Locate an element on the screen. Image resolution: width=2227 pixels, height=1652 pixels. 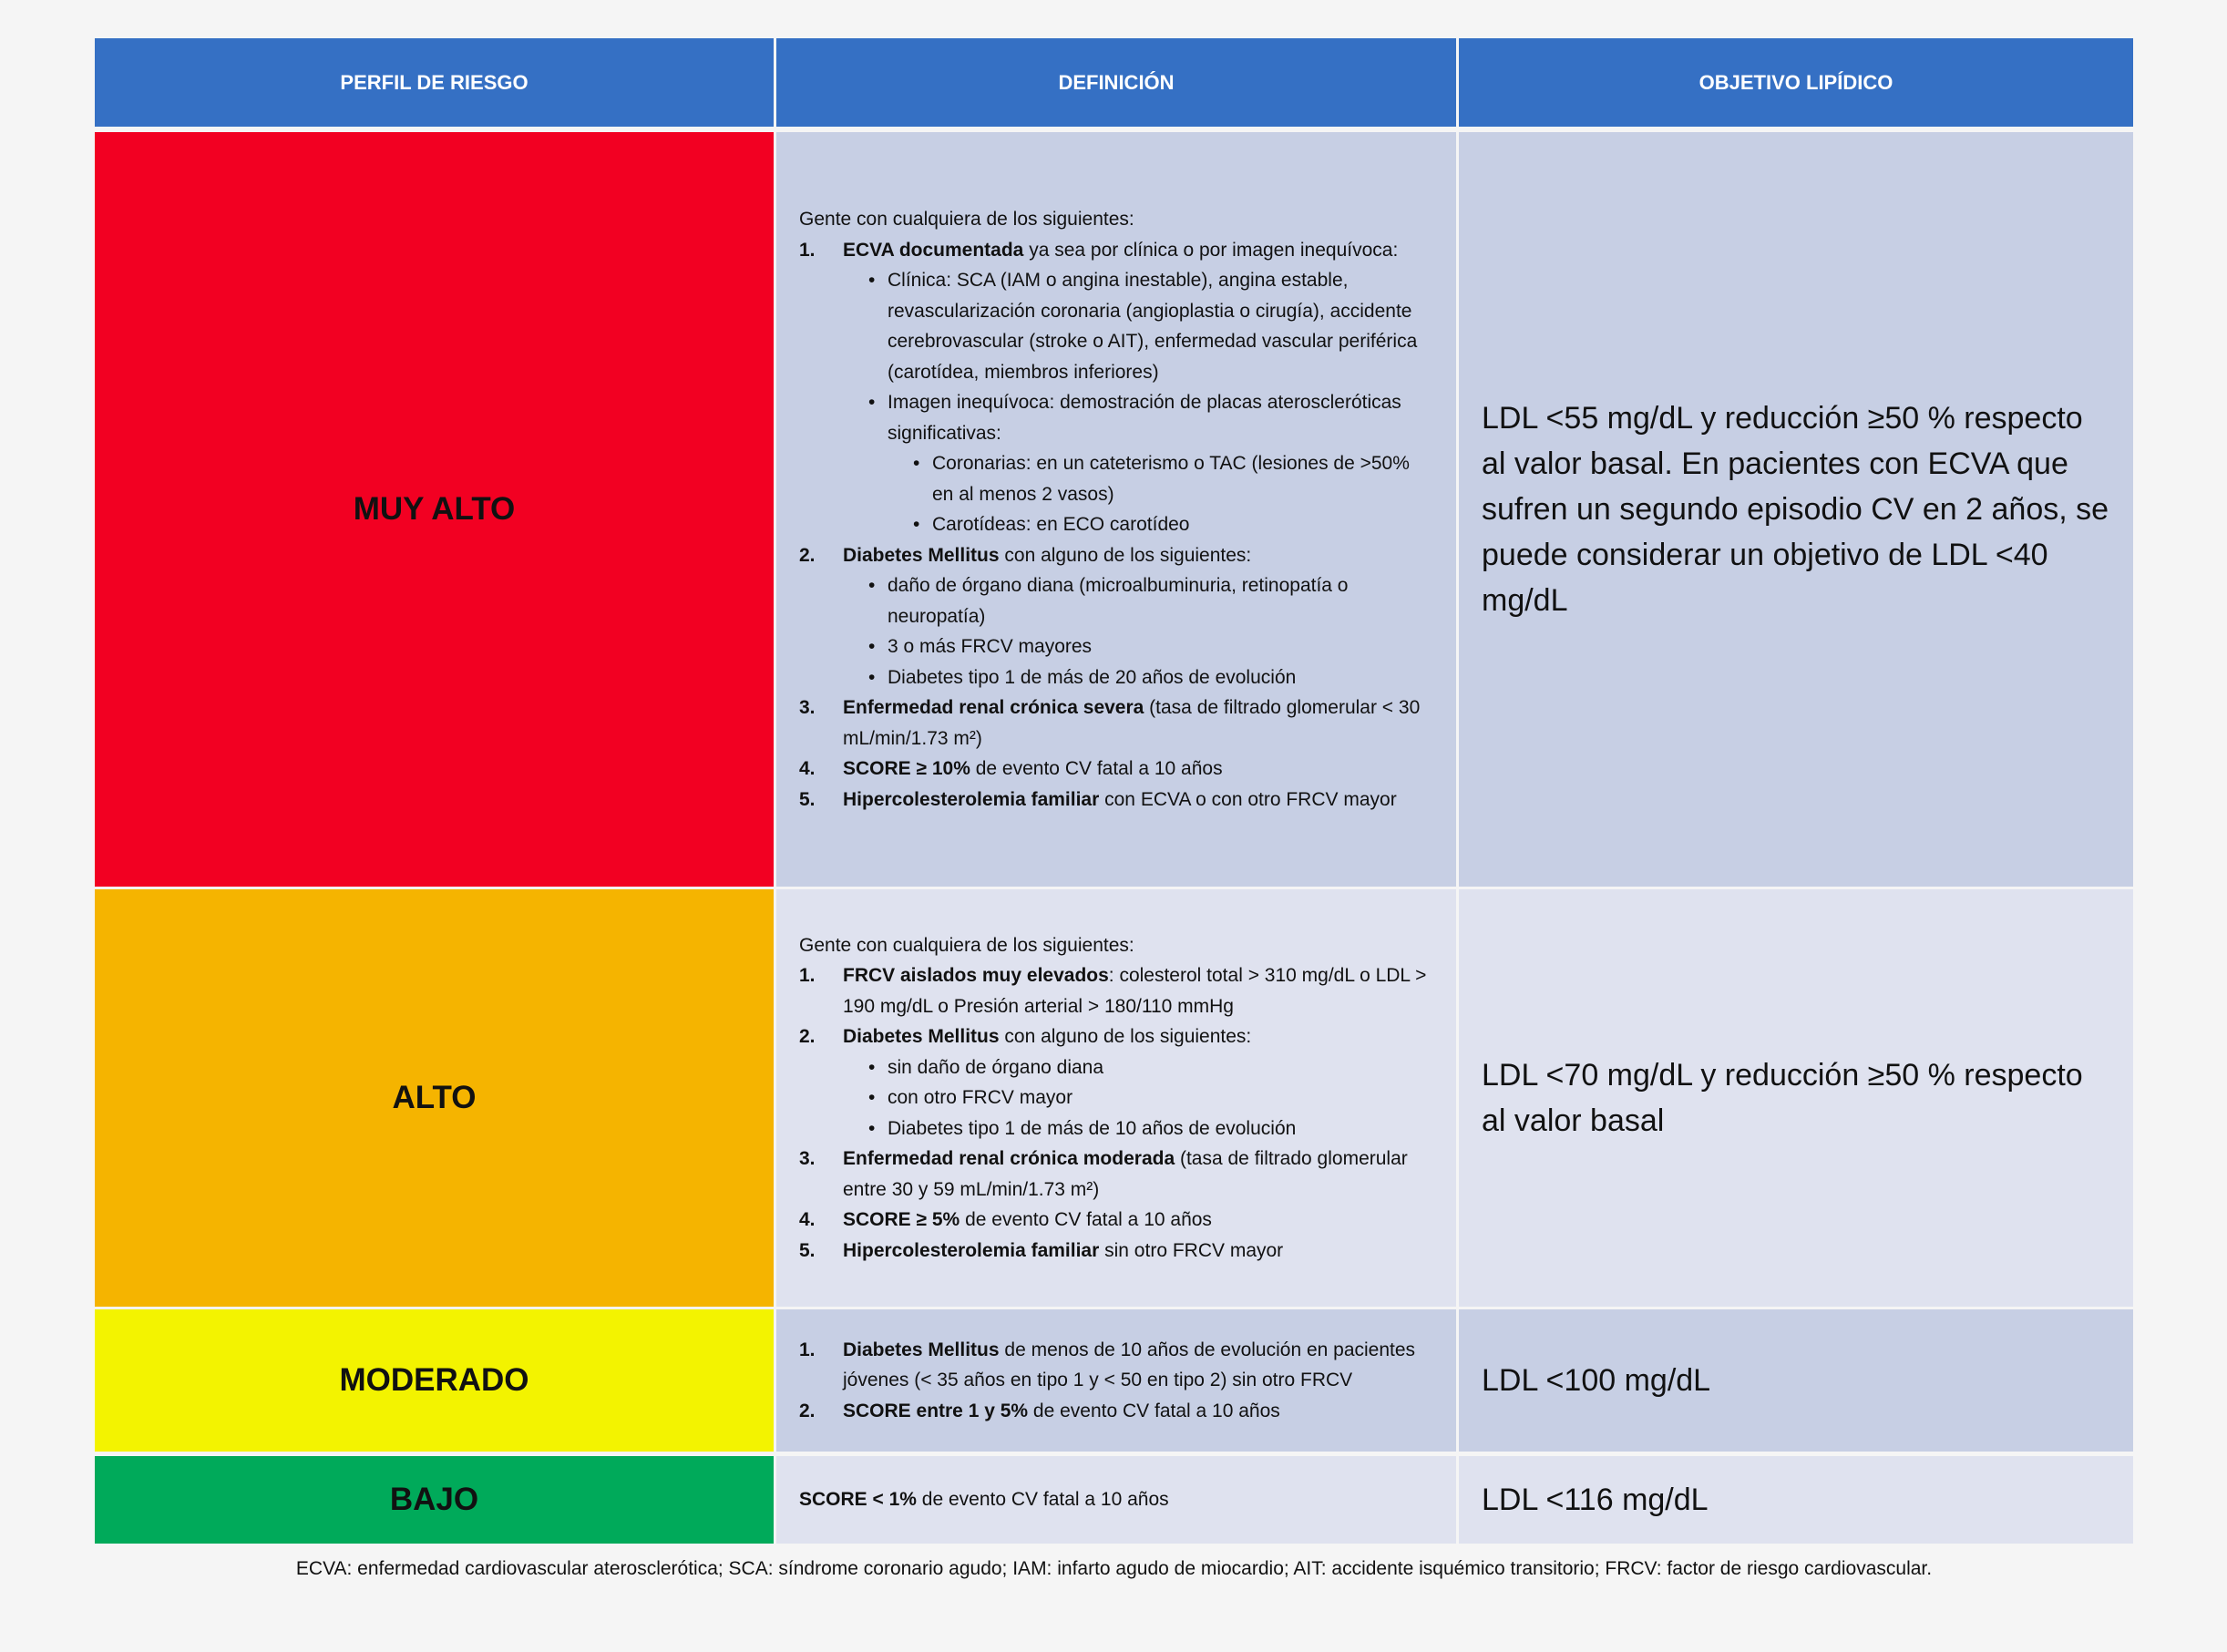
item-bold: Enfermedad renal crónica moderada is located at coordinates (1009, 1159).